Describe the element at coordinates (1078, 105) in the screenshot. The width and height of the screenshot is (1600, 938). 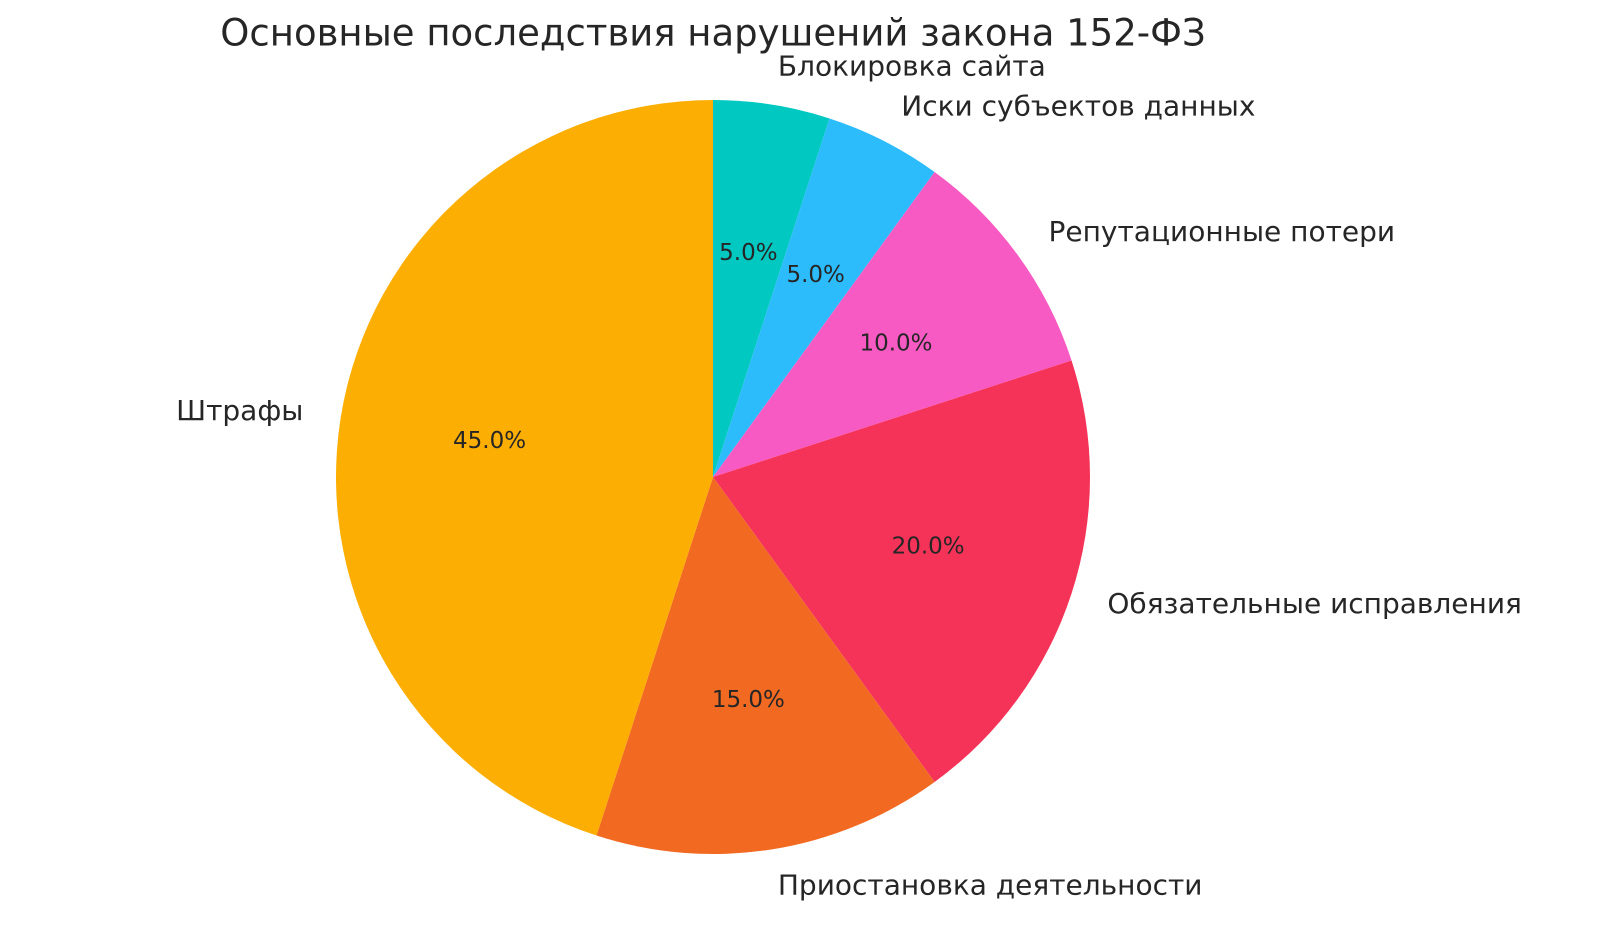
I see `slice-label: Иски субъектов данных` at that location.